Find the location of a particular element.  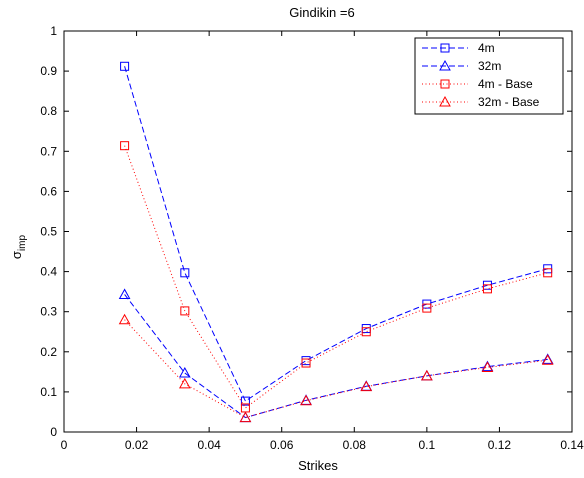

x-tick-label: 0 is located at coordinates (64, 445).